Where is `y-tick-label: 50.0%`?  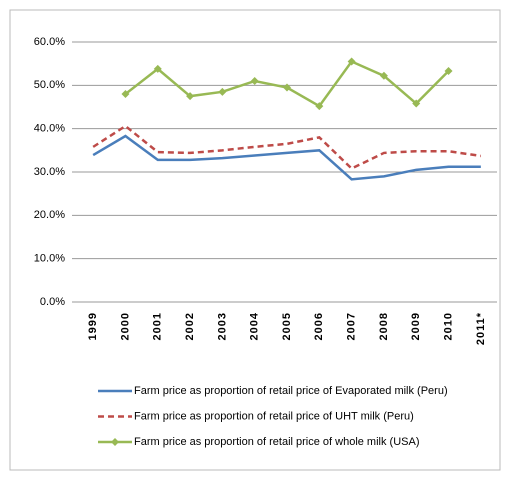 y-tick-label: 50.0% is located at coordinates (49, 85).